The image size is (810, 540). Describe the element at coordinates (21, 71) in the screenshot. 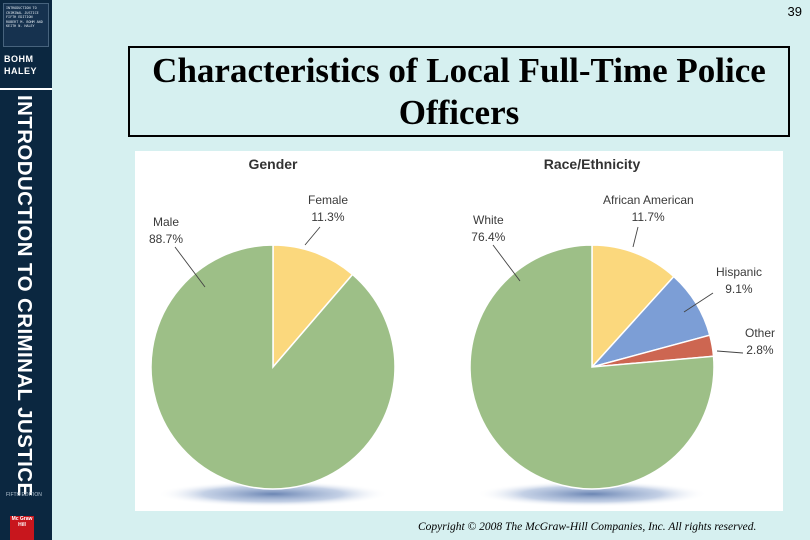

I see `author-name: HALEY` at that location.